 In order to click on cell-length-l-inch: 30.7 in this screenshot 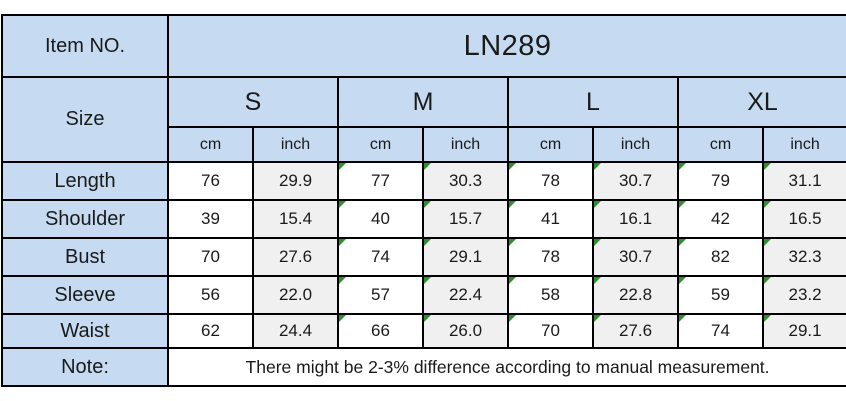, I will do `click(635, 181)`.